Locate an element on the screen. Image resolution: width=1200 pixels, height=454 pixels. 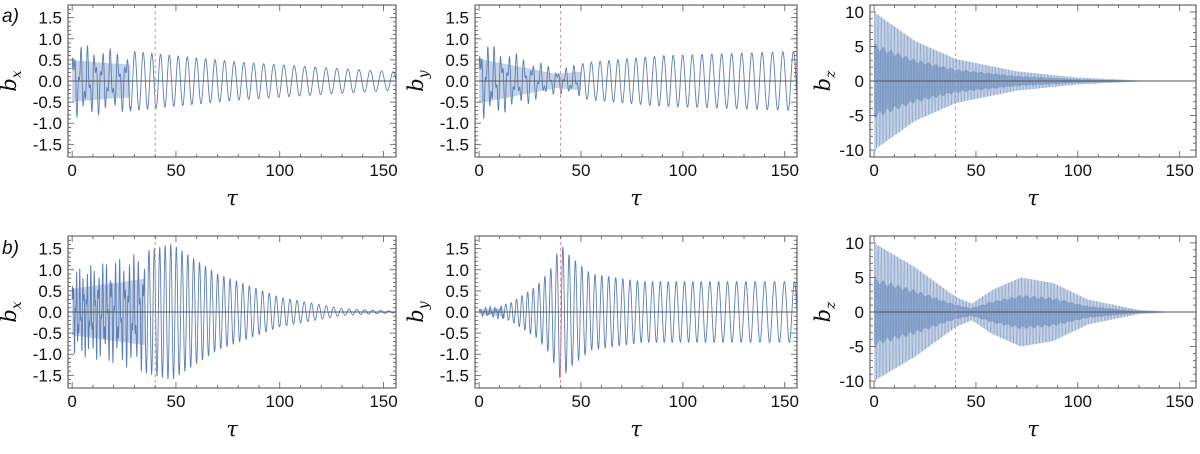
row-label: b) is located at coordinates (10, 248).